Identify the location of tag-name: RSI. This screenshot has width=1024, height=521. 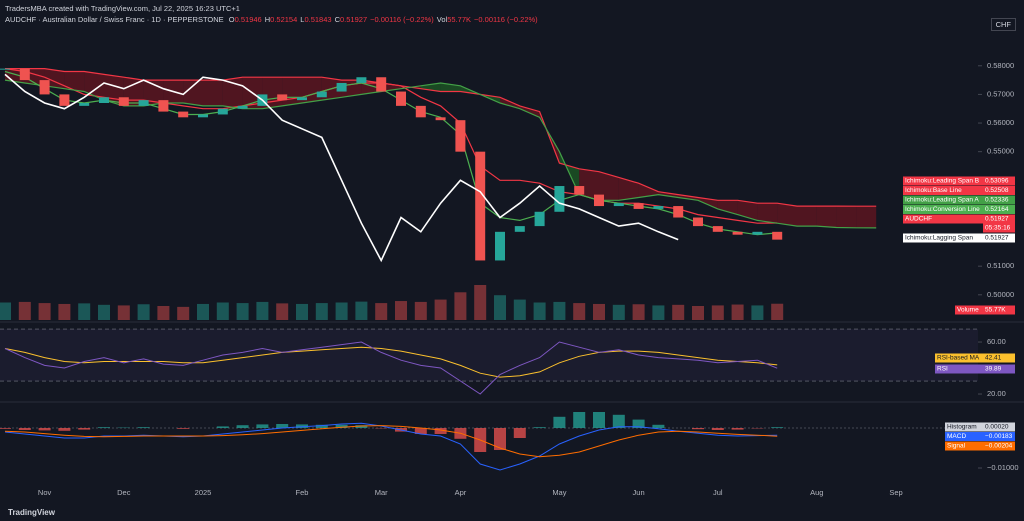
(942, 369).